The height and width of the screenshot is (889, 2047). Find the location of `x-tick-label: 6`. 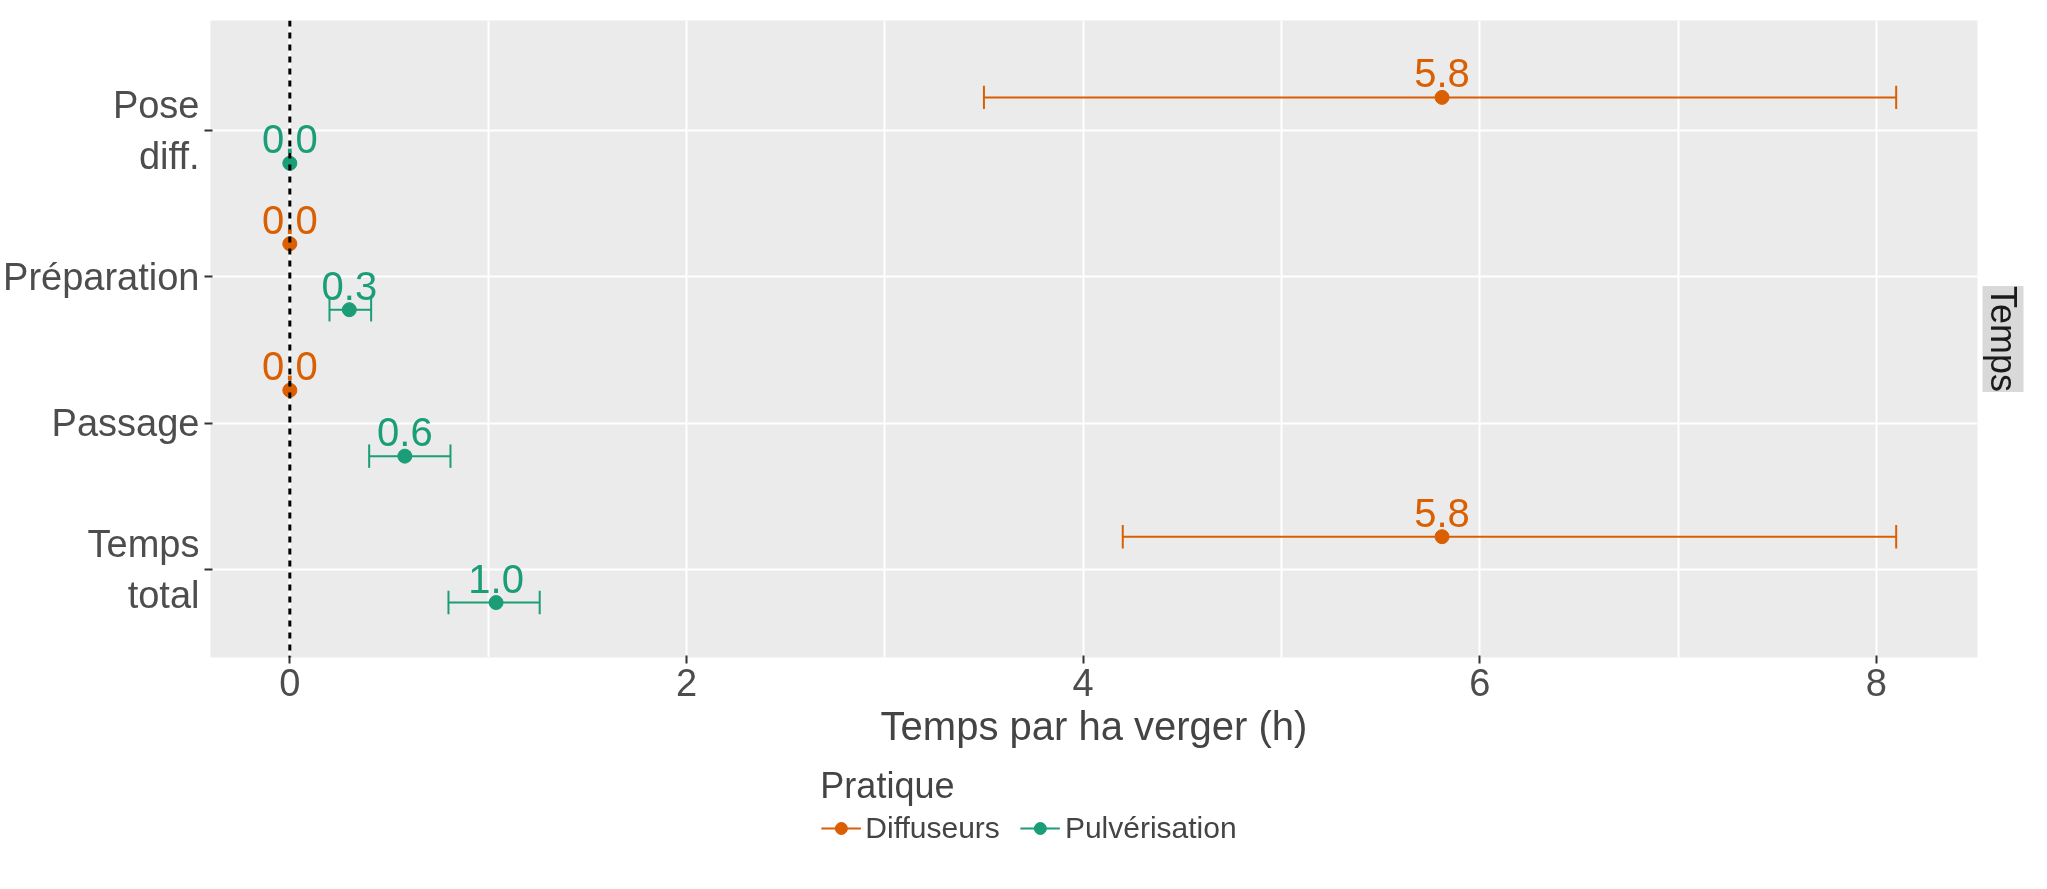

x-tick-label: 6 is located at coordinates (1480, 682).